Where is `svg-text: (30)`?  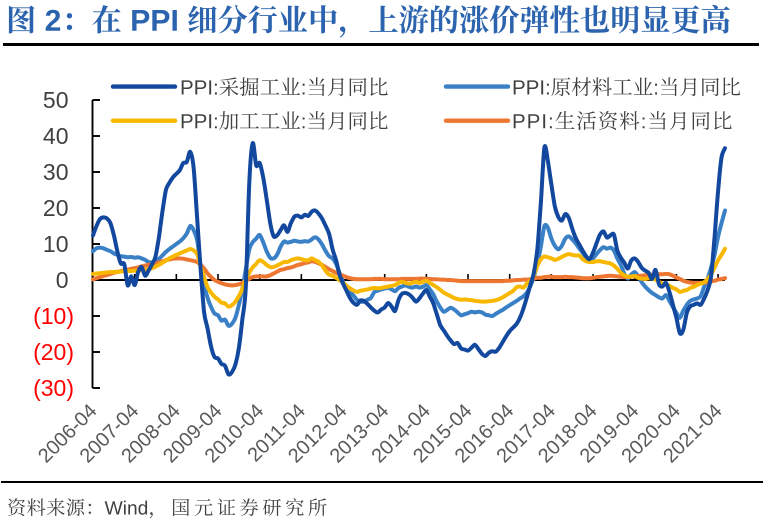
svg-text: (30) is located at coordinates (53, 388).